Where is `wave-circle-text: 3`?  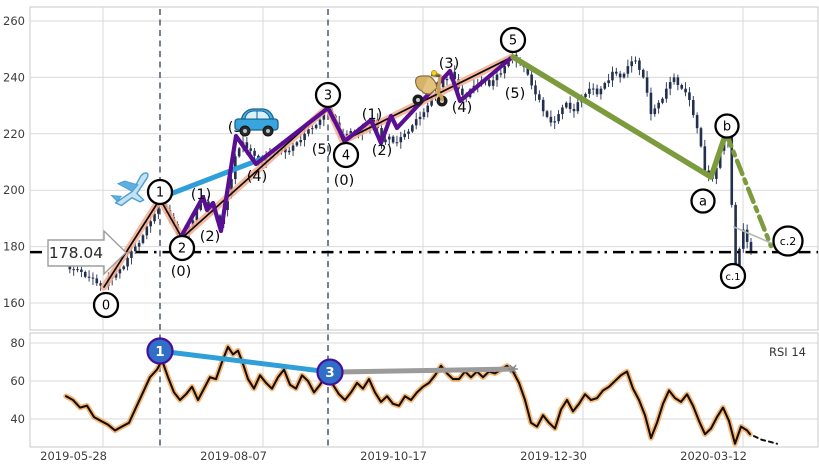 wave-circle-text: 3 is located at coordinates (328, 96).